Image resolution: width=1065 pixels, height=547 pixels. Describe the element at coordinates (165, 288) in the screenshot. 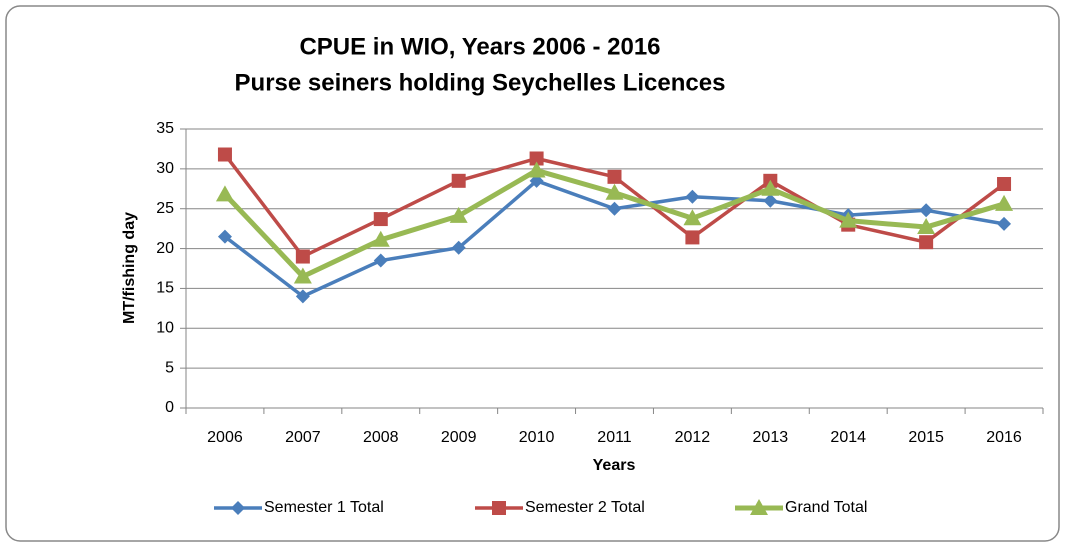

I see `y-tick-label: 15` at that location.